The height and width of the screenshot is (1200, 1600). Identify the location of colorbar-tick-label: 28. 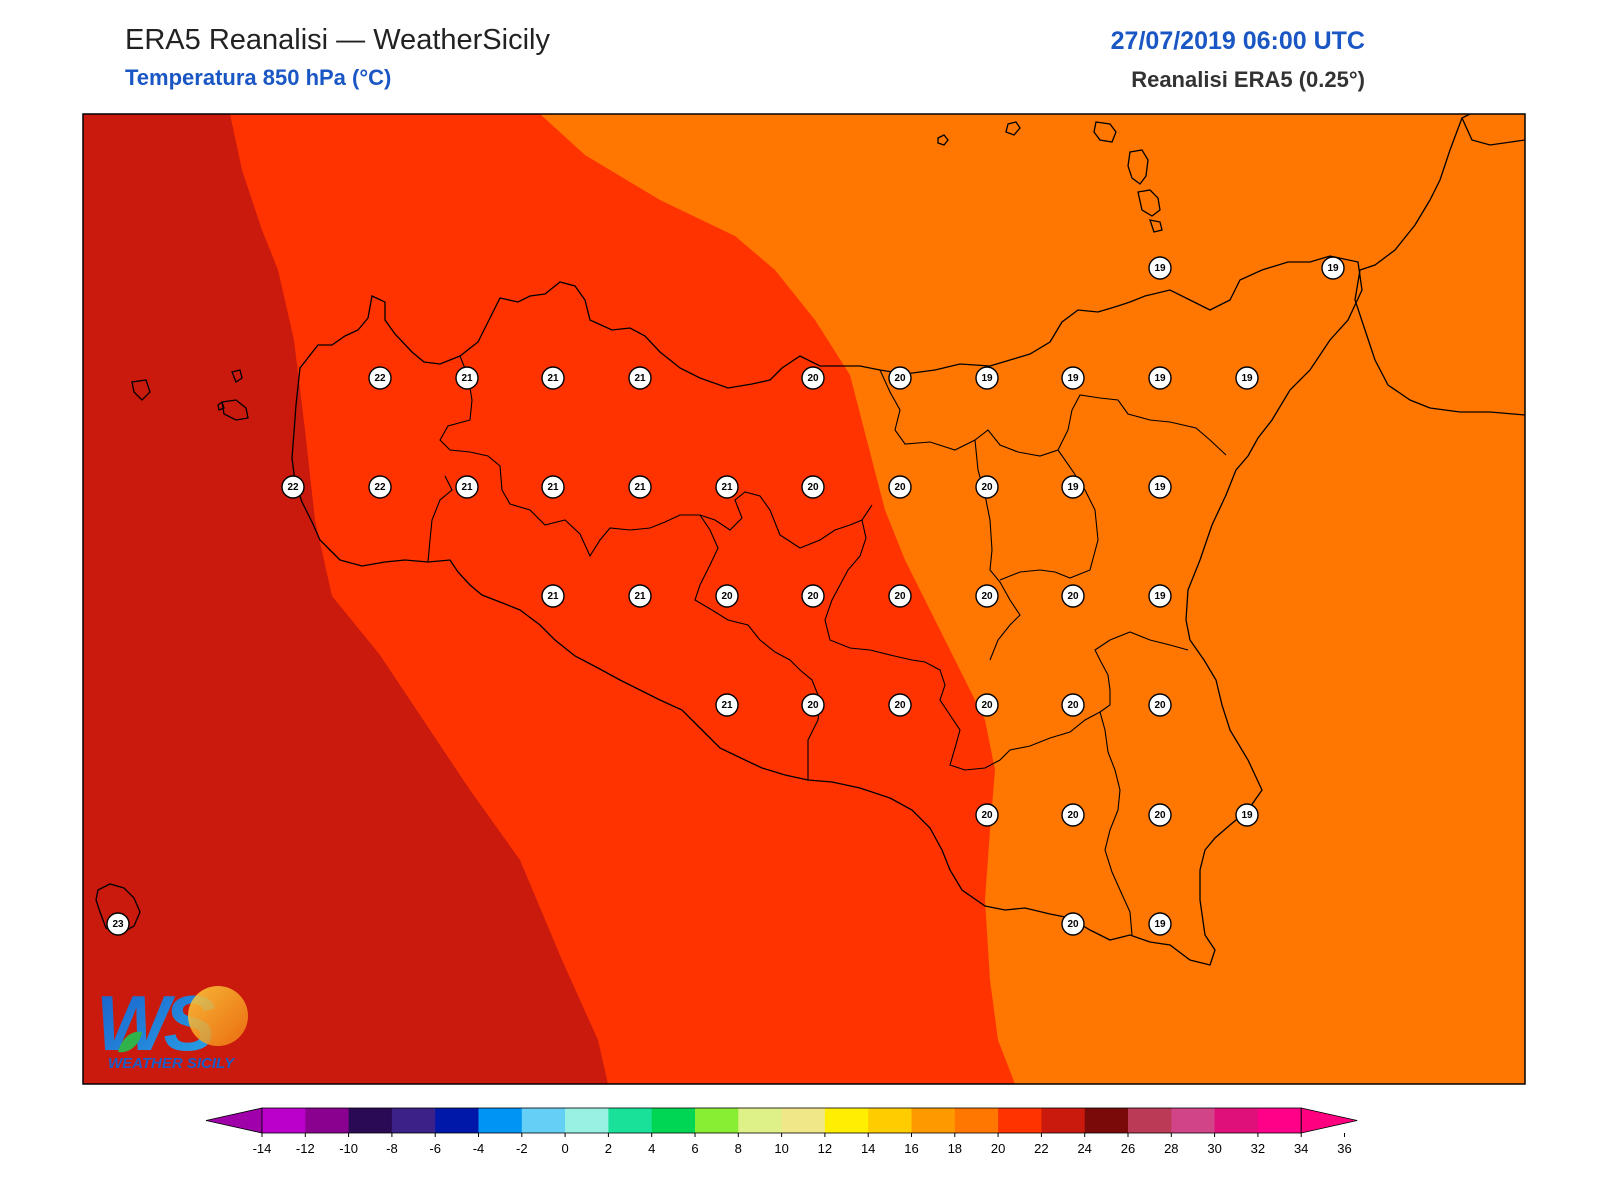
(1171, 1148).